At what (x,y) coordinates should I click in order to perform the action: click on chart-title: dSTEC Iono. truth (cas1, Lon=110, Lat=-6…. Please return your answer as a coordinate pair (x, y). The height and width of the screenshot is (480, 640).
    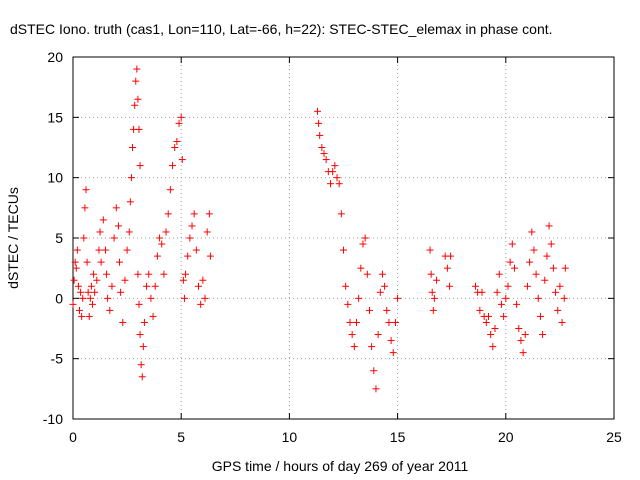
    Looking at the image, I should click on (281, 29).